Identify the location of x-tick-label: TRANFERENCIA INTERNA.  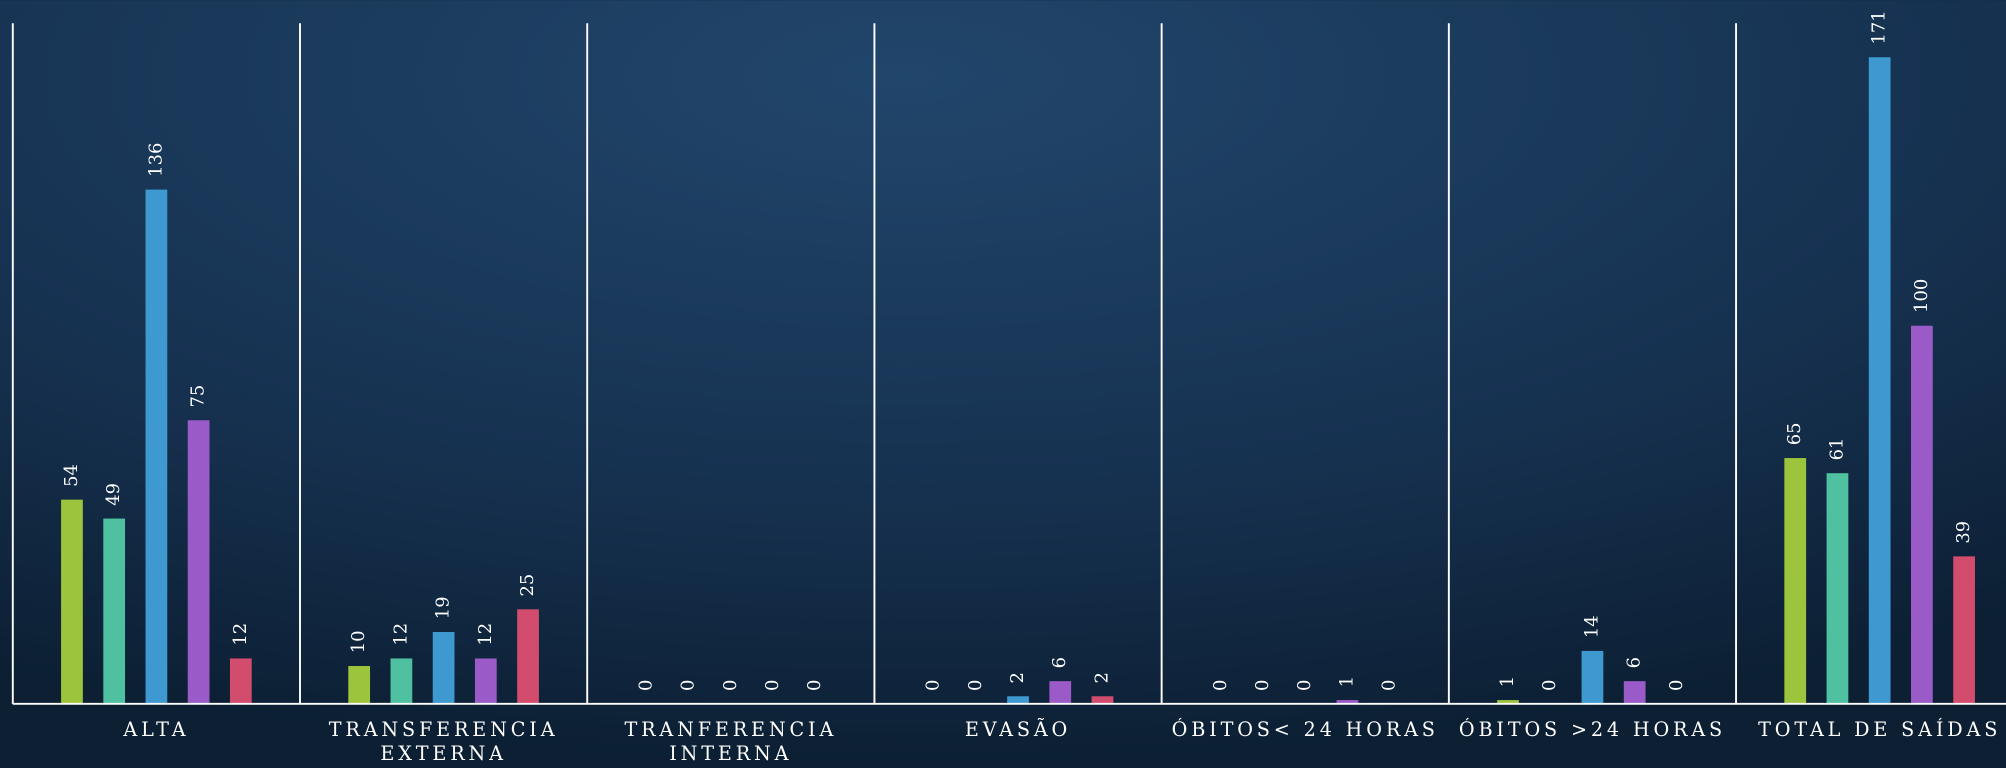
(731, 741).